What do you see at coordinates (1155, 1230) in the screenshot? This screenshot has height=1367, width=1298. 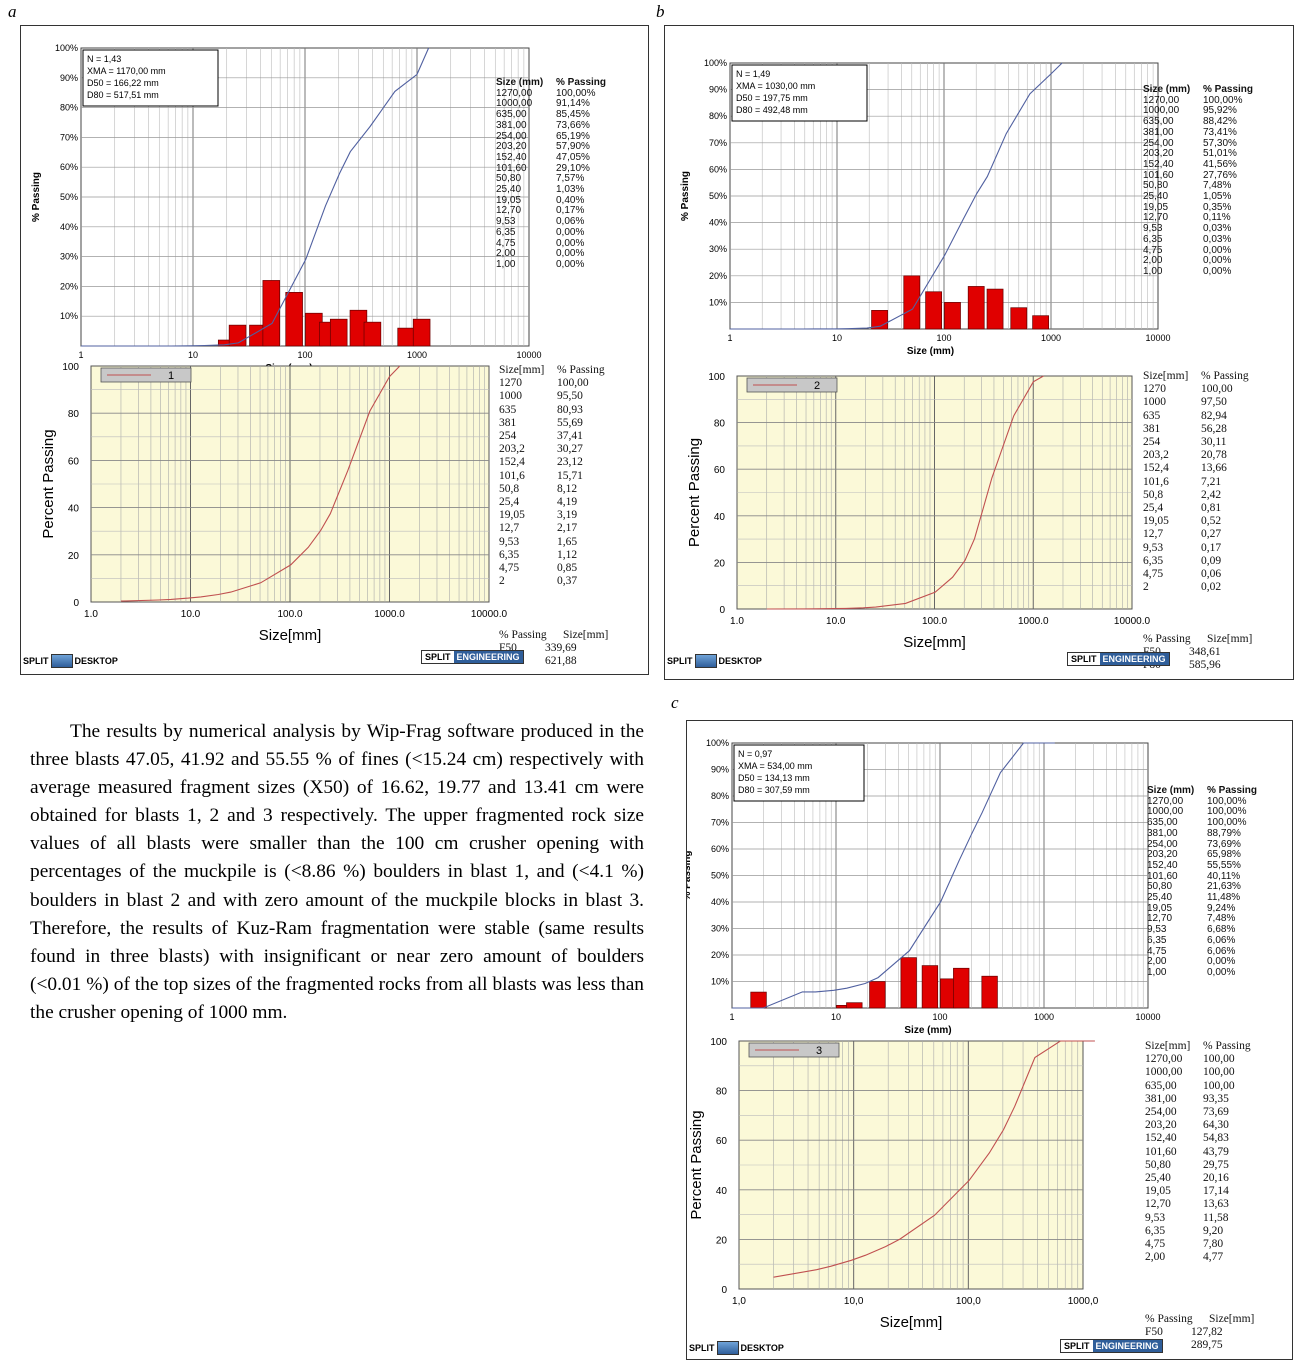 I see `cell-size: 6,35` at bounding box center [1155, 1230].